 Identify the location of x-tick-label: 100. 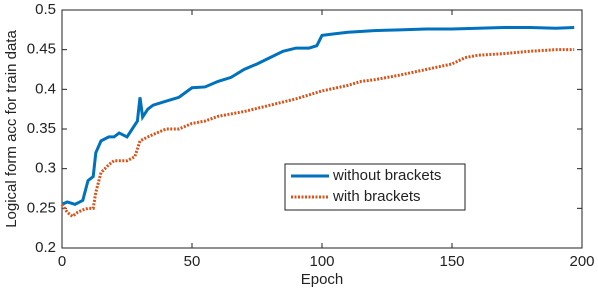
(321, 261).